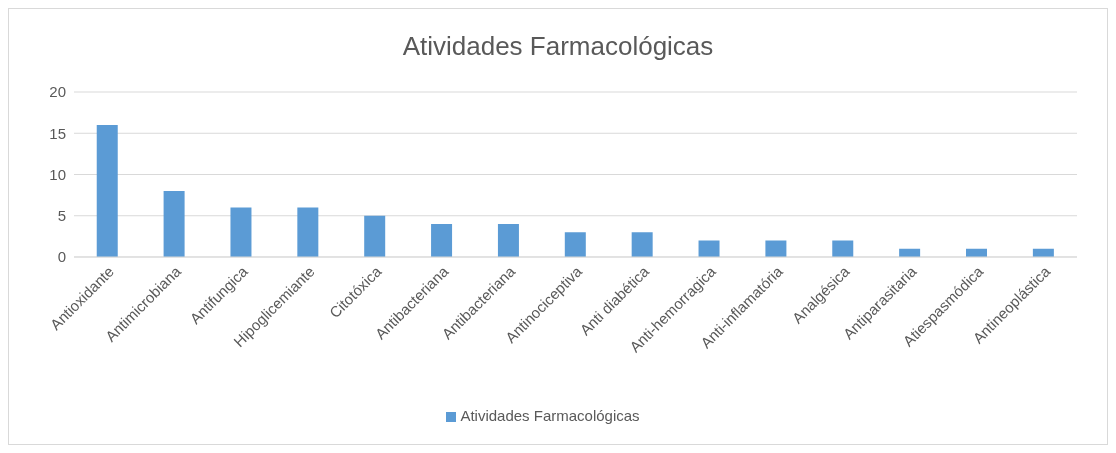 The height and width of the screenshot is (453, 1116). I want to click on legend-label: Atividades Farmacológicas, so click(550, 415).